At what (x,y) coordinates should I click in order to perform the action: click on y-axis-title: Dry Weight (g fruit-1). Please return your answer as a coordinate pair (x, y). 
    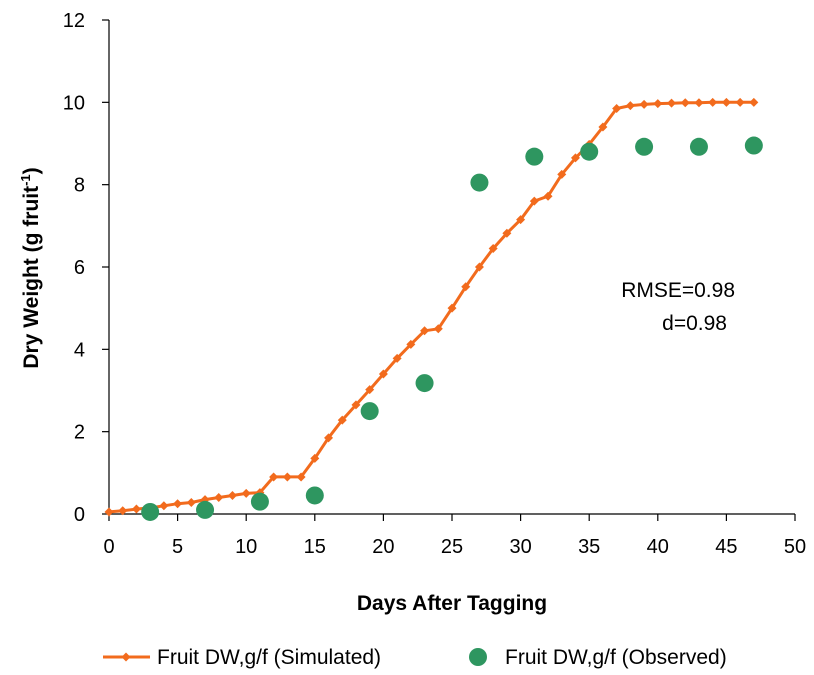
    Looking at the image, I should click on (30, 267).